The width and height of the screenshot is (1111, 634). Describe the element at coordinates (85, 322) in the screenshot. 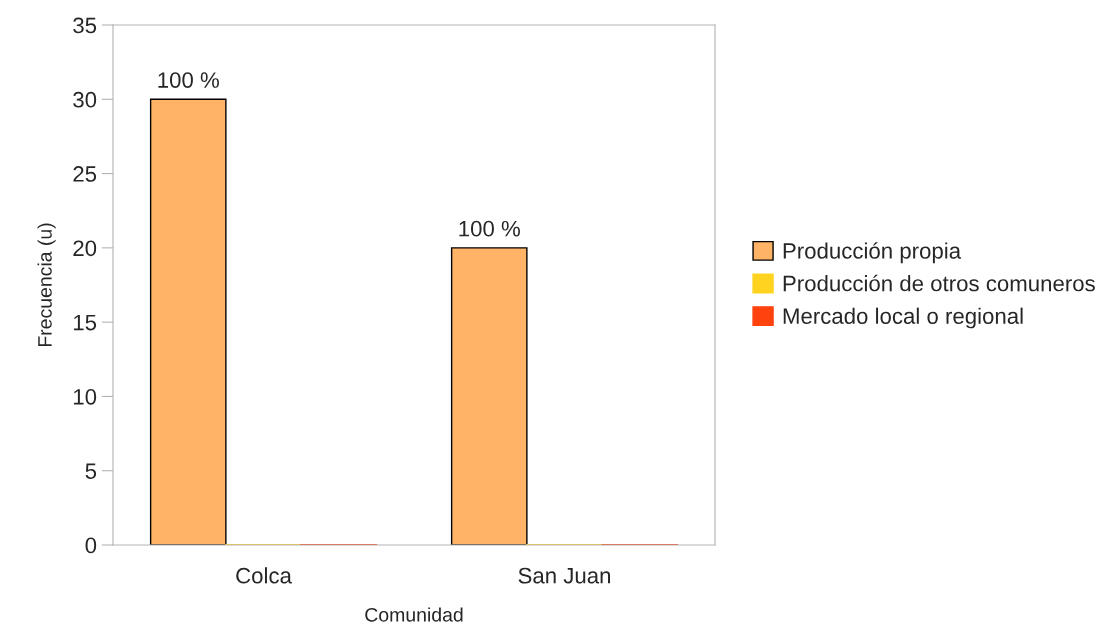

I see `y-tick-label: 15` at that location.